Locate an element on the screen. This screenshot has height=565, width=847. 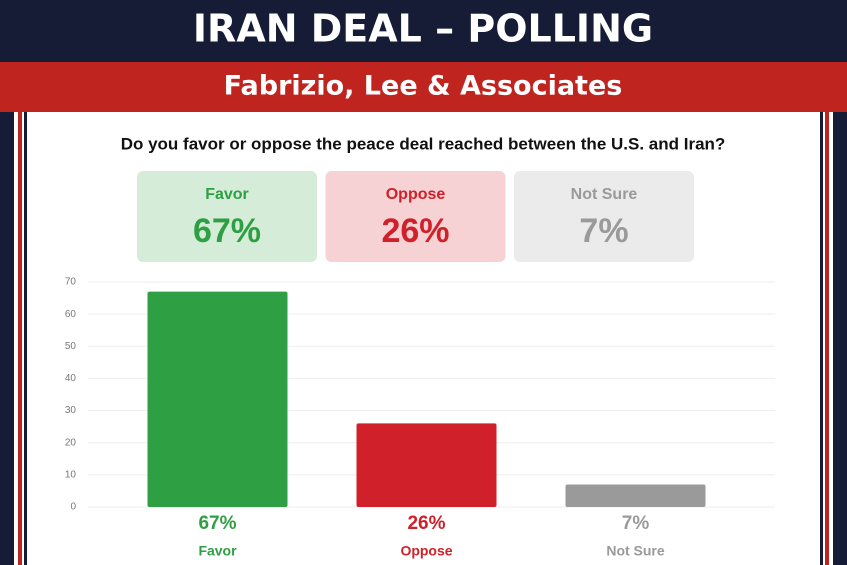
header-title: IRAN DEAL – POLLING is located at coordinates (423, 29).